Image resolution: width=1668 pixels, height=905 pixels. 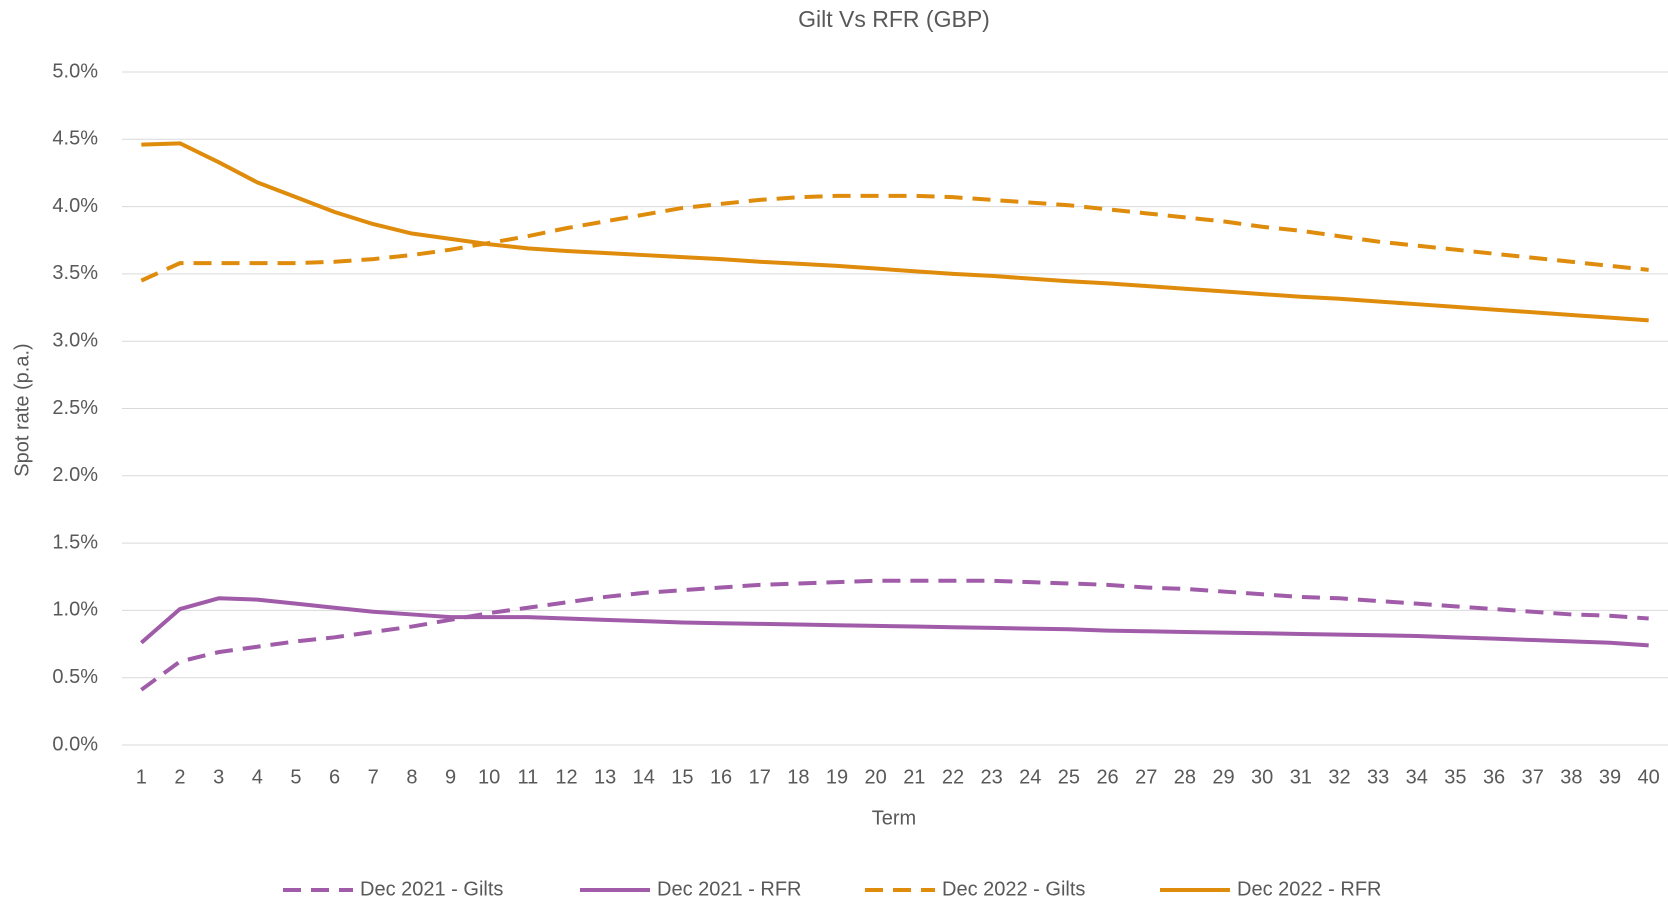 I want to click on x-tick-label: 32, so click(x=1339, y=777).